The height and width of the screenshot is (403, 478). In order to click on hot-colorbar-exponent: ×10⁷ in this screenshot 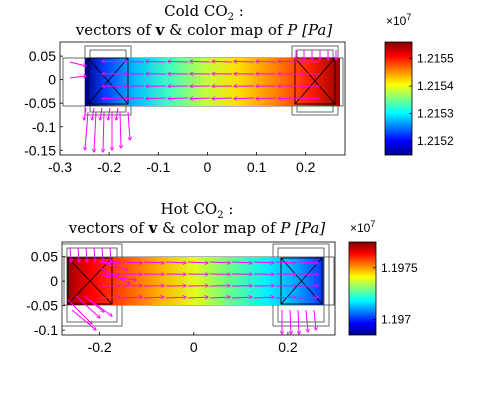, I will do `click(362, 227)`.